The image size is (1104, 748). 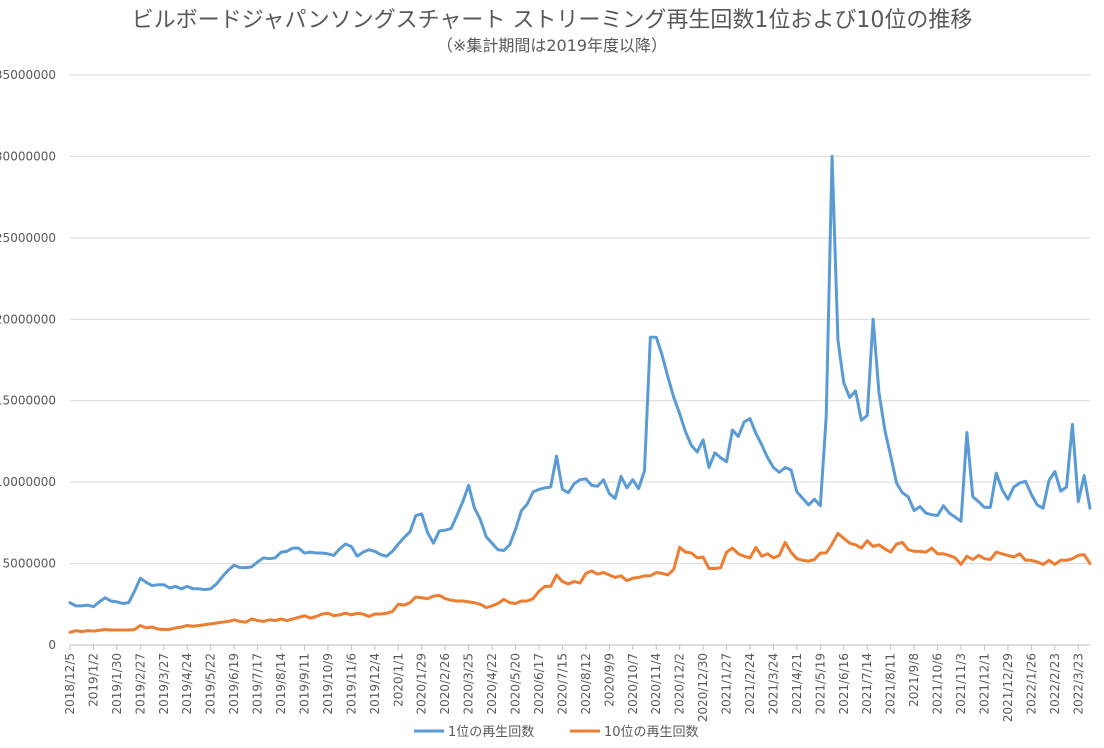 What do you see at coordinates (29, 564) in the screenshot?
I see `y-tick-label: 5000000` at bounding box center [29, 564].